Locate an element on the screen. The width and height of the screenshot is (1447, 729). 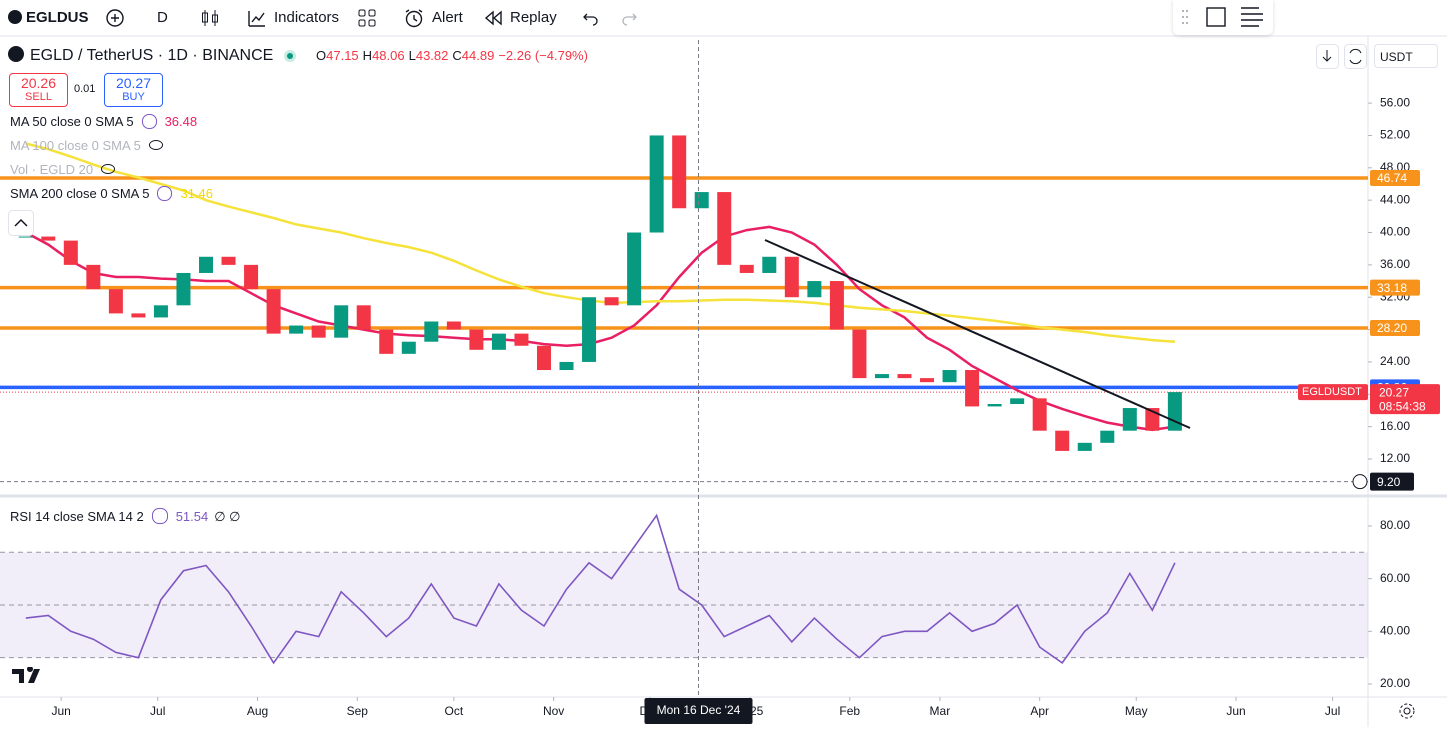
countdown: 08:54:38 is located at coordinates (1402, 406).